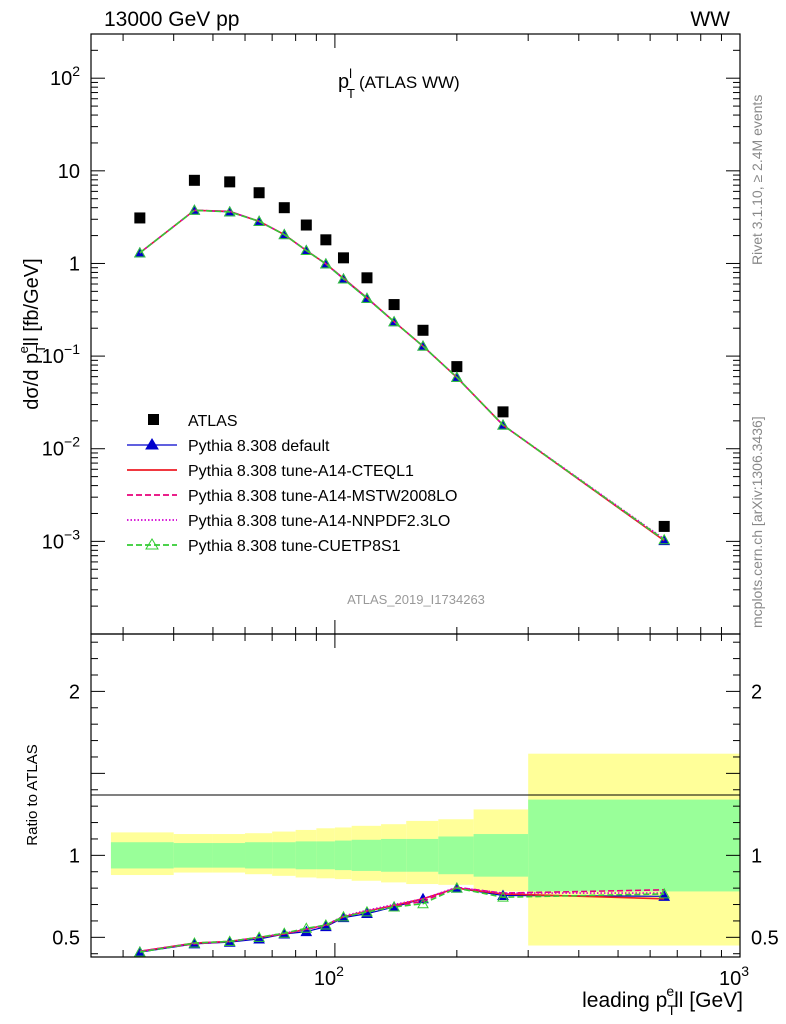 This screenshot has width=786, height=1024. Describe the element at coordinates (350, 73) in the screenshot. I see `plot-title-sup: l` at that location.